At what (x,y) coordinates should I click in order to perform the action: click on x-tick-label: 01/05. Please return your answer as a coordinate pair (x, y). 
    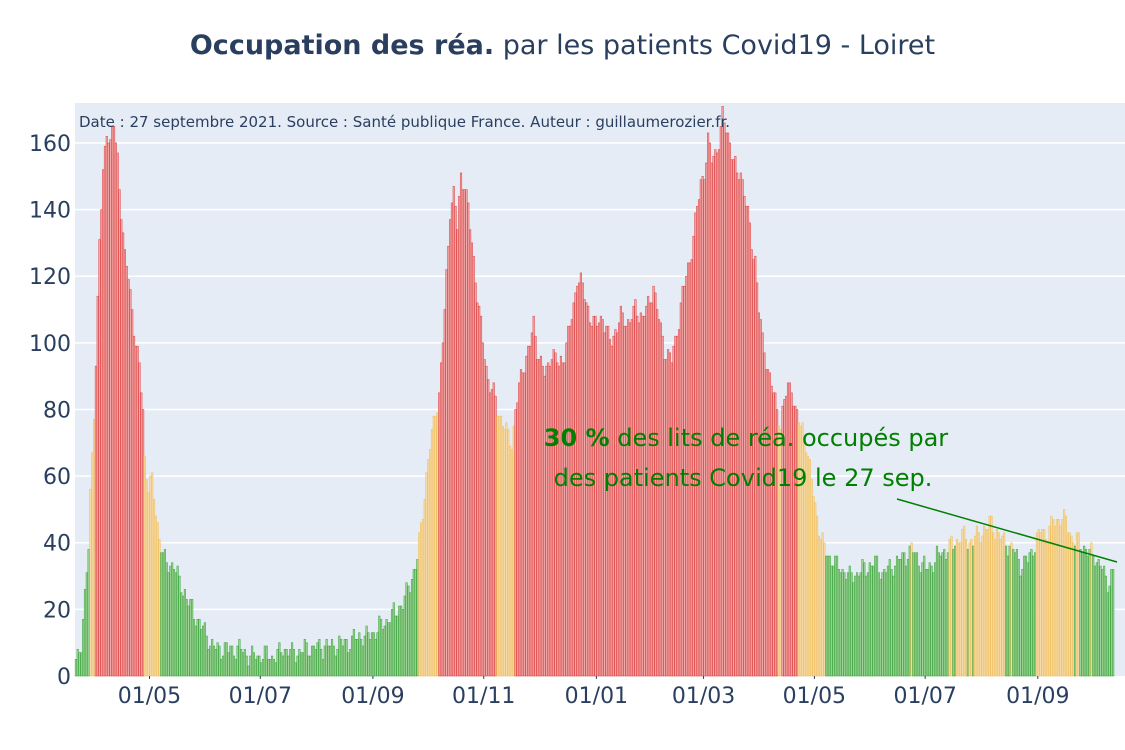
    Looking at the image, I should click on (814, 696).